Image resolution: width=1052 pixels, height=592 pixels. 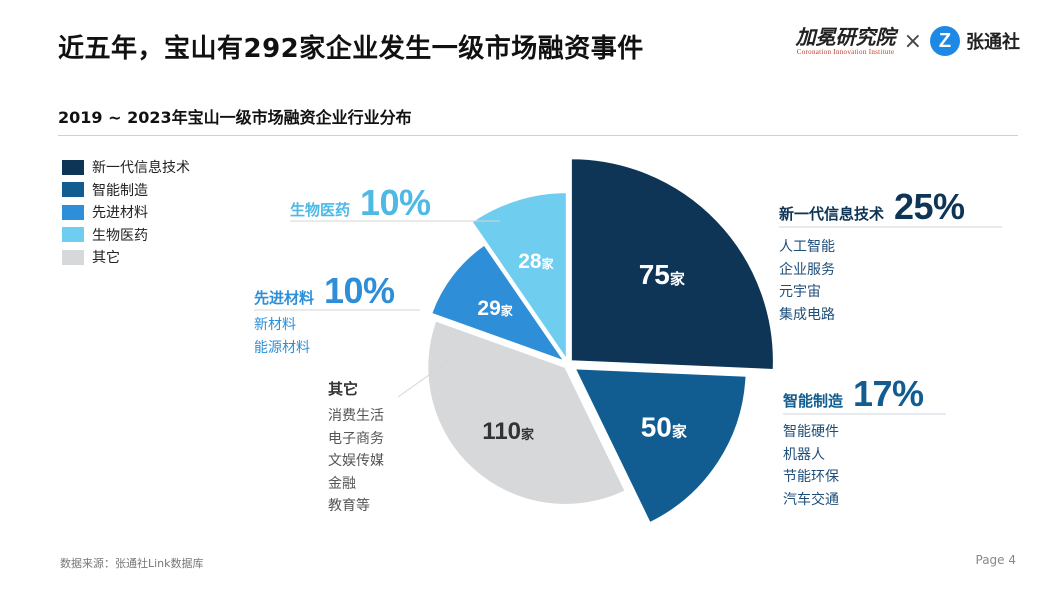 What do you see at coordinates (342, 483) in the screenshot?
I see `callout-subitem: 金融` at bounding box center [342, 483].